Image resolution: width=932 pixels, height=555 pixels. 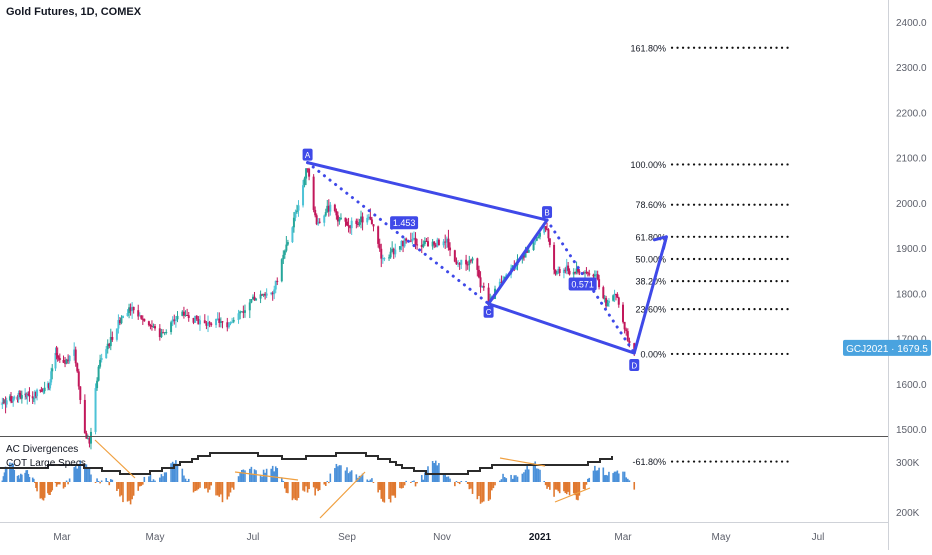 What do you see at coordinates (911, 159) in the screenshot?
I see `price-tick-label: 2100.0` at bounding box center [911, 159].